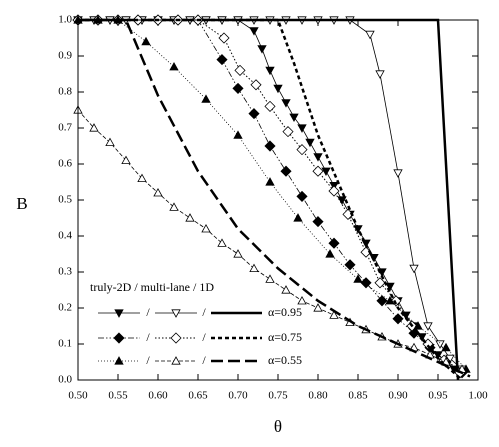 This screenshot has height=447, width=499. What do you see at coordinates (65, 20) in the screenshot?
I see `y-tick-label: 1.0` at bounding box center [65, 20].